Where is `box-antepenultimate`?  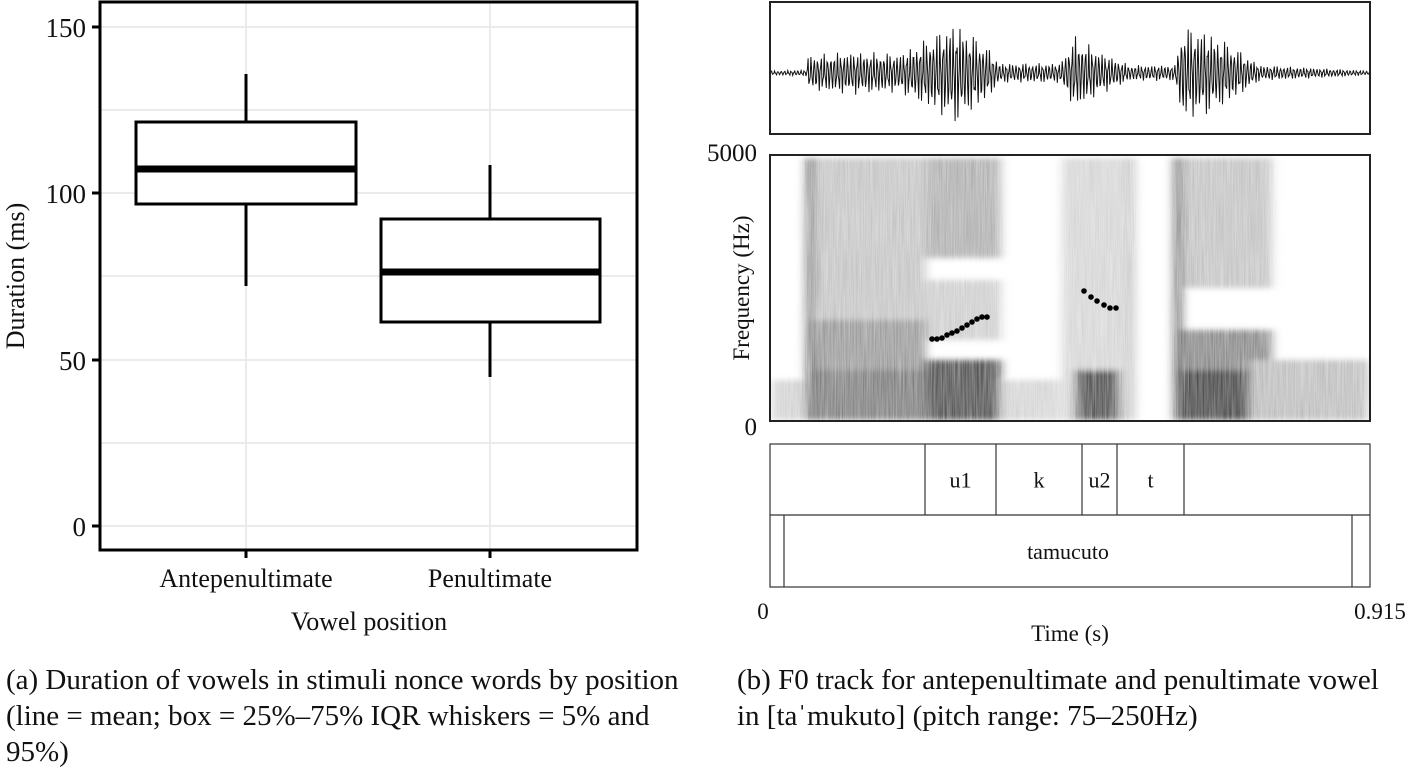 box-antepenultimate is located at coordinates (246, 180).